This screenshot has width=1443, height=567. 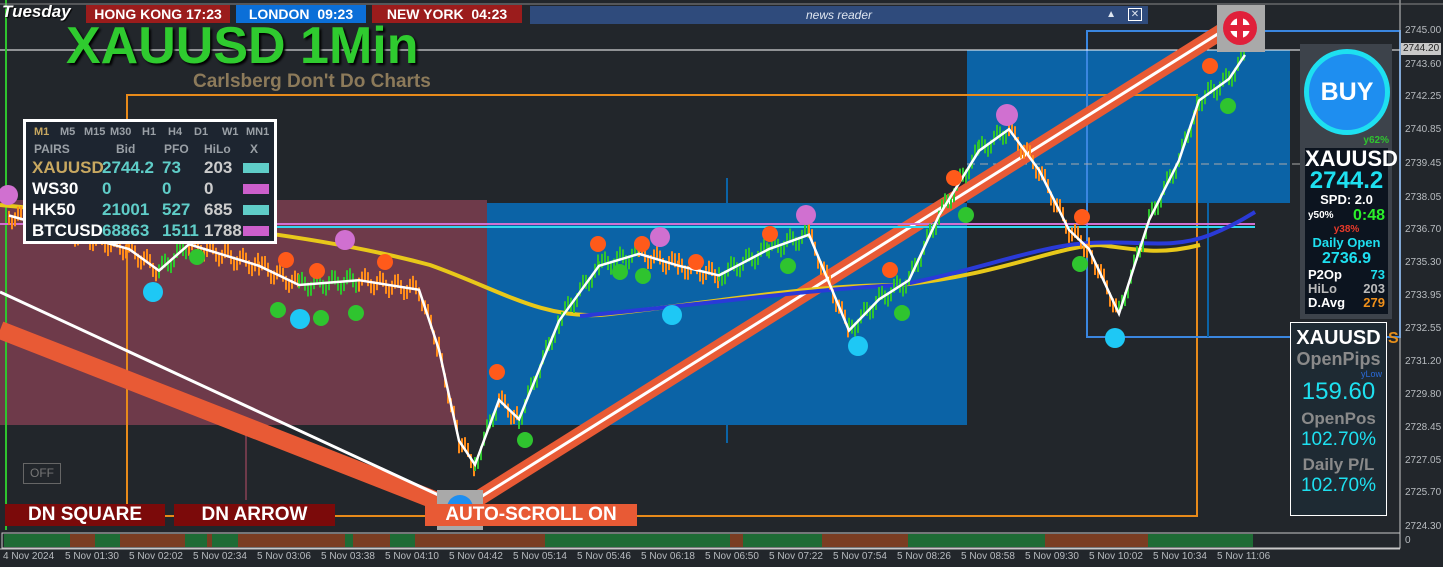 I want to click on pair-name: HK50, so click(x=54, y=209).